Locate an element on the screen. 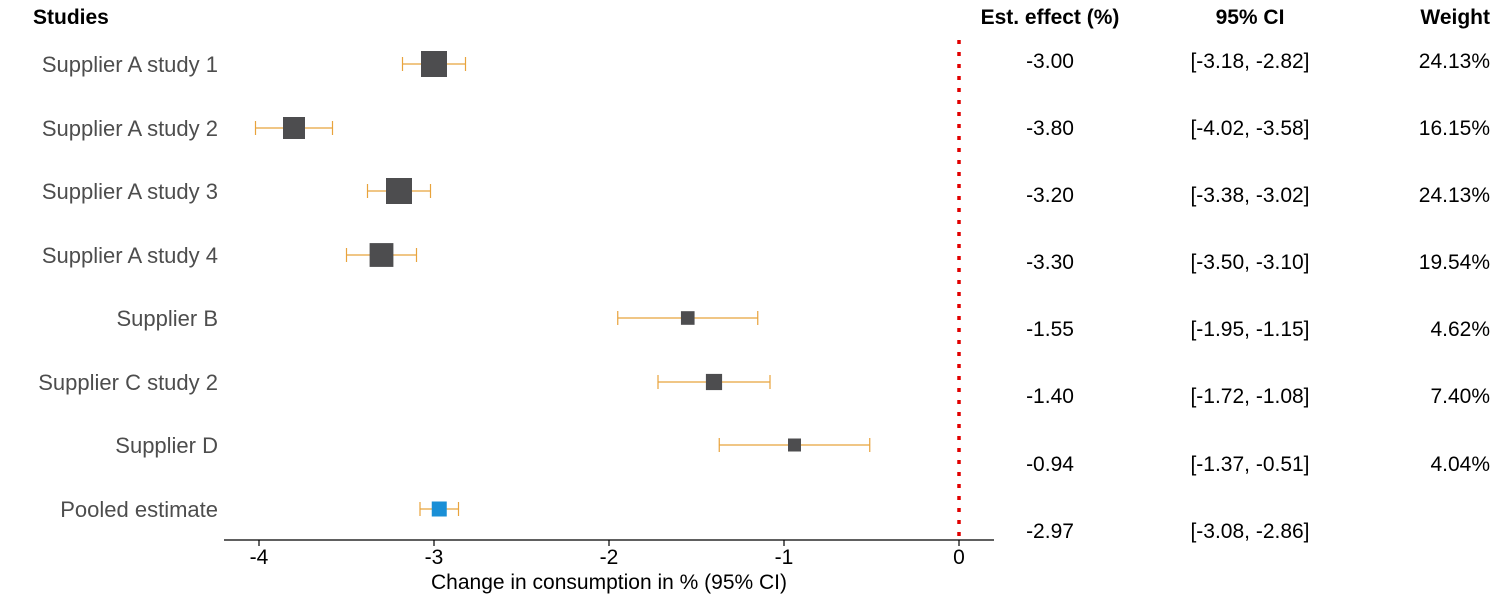 This screenshot has width=1500, height=600. weight-value: 7.40% is located at coordinates (1460, 396).